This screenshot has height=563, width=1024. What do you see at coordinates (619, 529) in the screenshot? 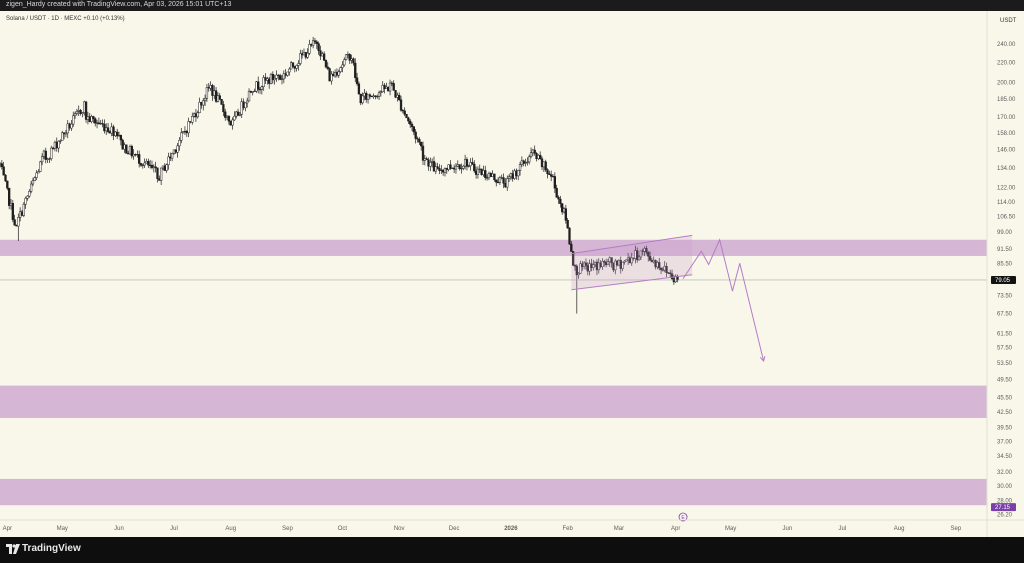
I see `time-axis-tick-label: Mar` at bounding box center [619, 529].